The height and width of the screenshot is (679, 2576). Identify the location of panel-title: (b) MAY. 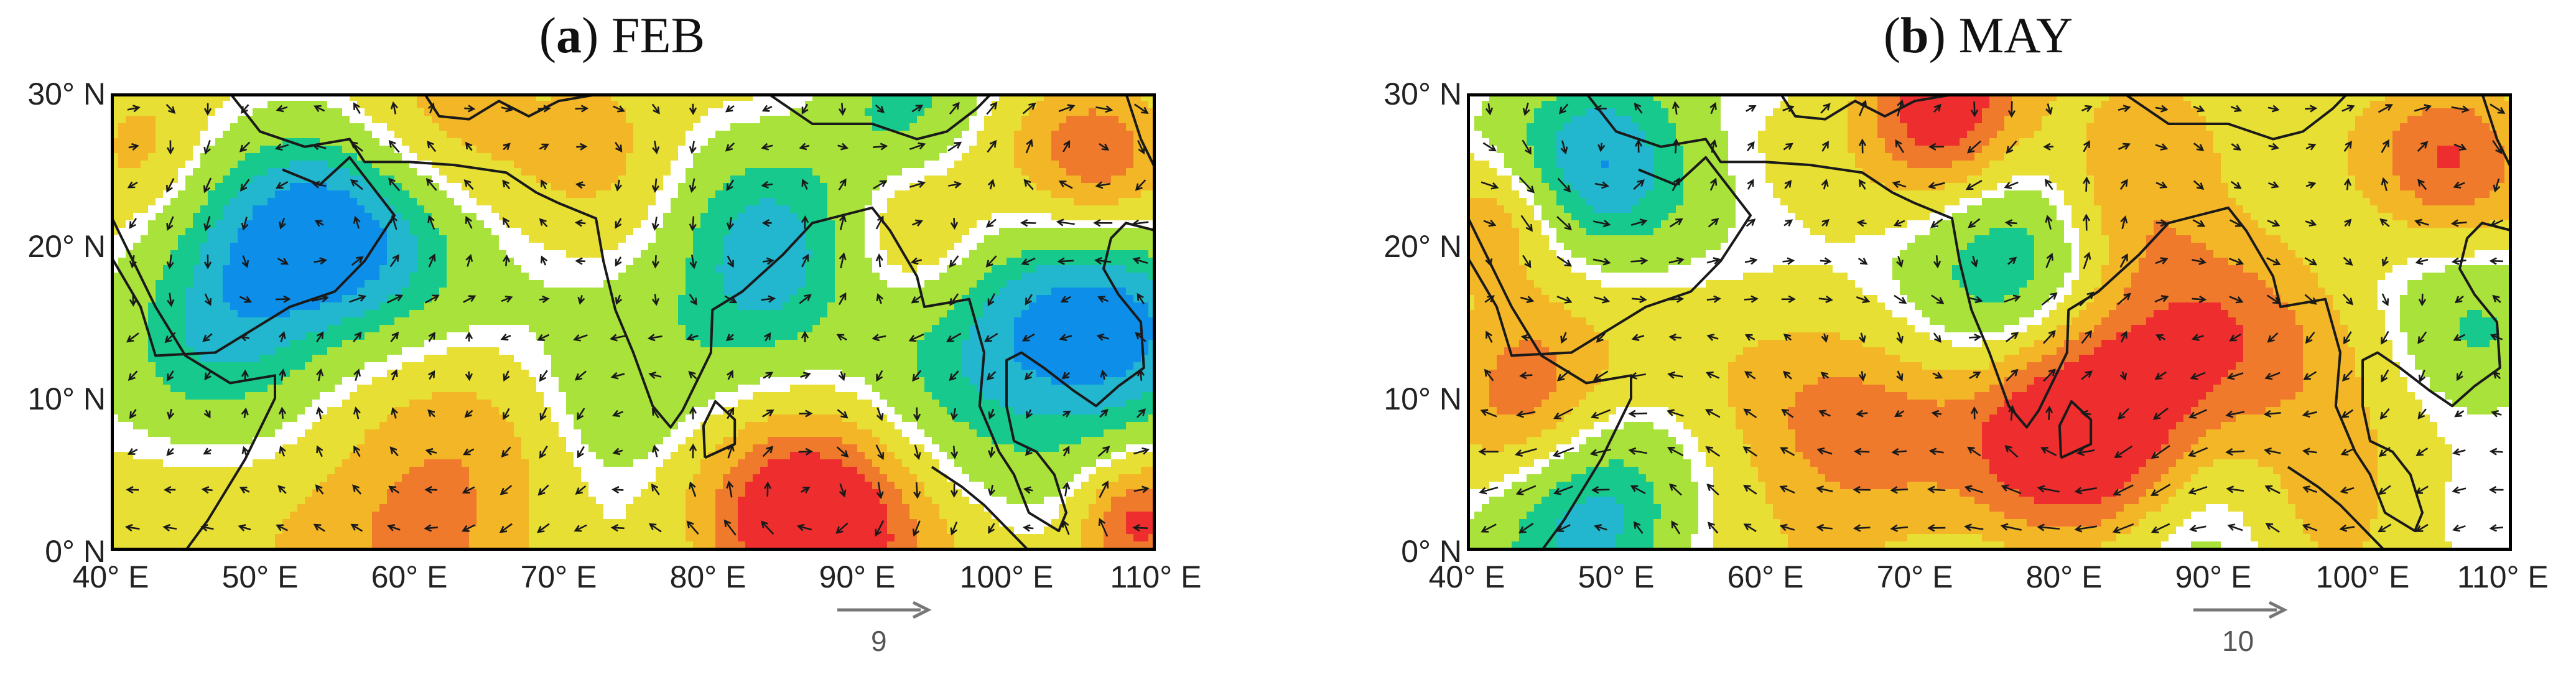
(1978, 35).